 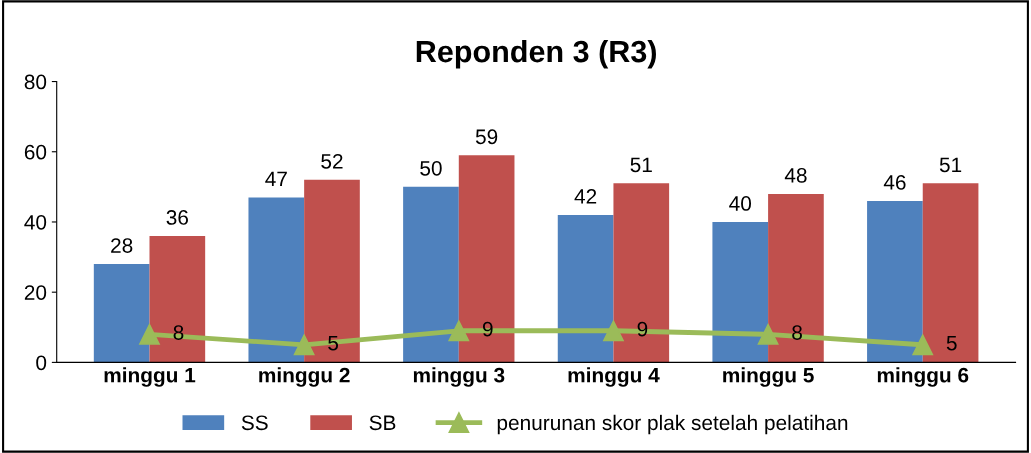 What do you see at coordinates (177, 217) in the screenshot?
I see `data-label: 36` at bounding box center [177, 217].